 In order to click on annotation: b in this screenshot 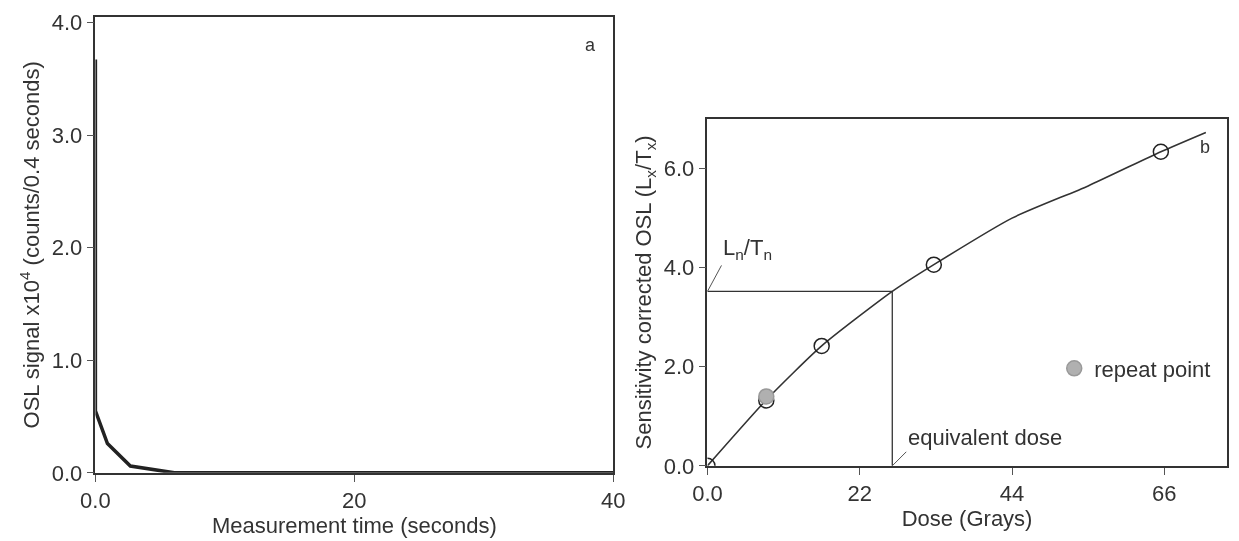, I will do `click(1205, 147)`.